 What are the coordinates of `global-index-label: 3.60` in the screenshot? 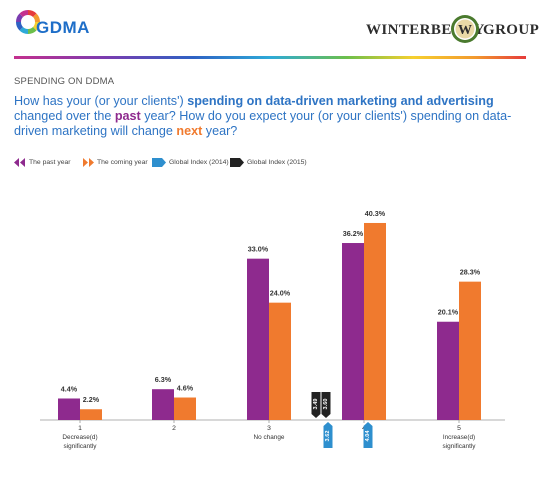 It's located at (326, 404).